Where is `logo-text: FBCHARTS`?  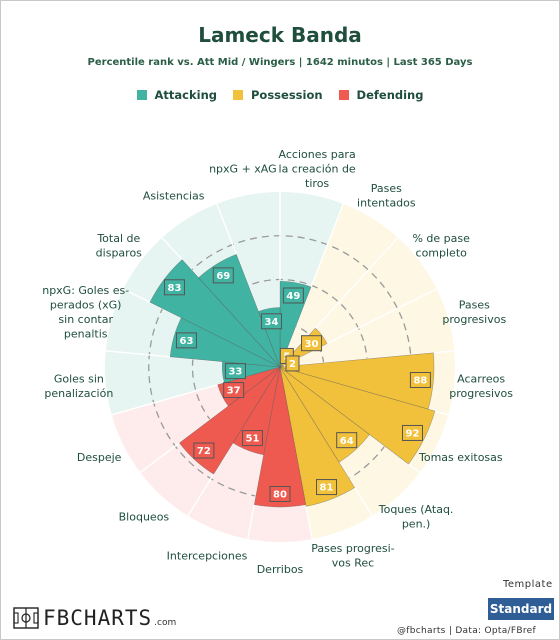 logo-text: FBCHARTS is located at coordinates (98, 618).